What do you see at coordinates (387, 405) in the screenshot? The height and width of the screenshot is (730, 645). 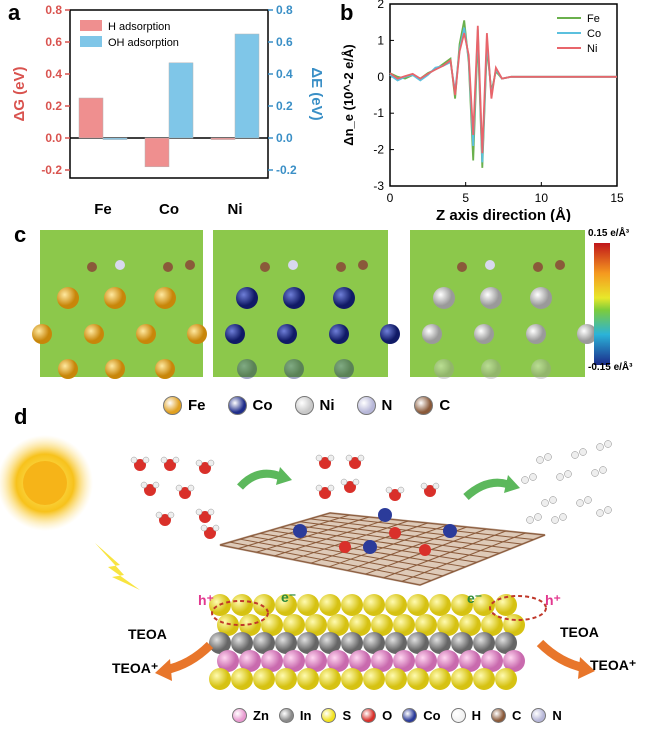 I see `legend-label: N` at bounding box center [387, 405].